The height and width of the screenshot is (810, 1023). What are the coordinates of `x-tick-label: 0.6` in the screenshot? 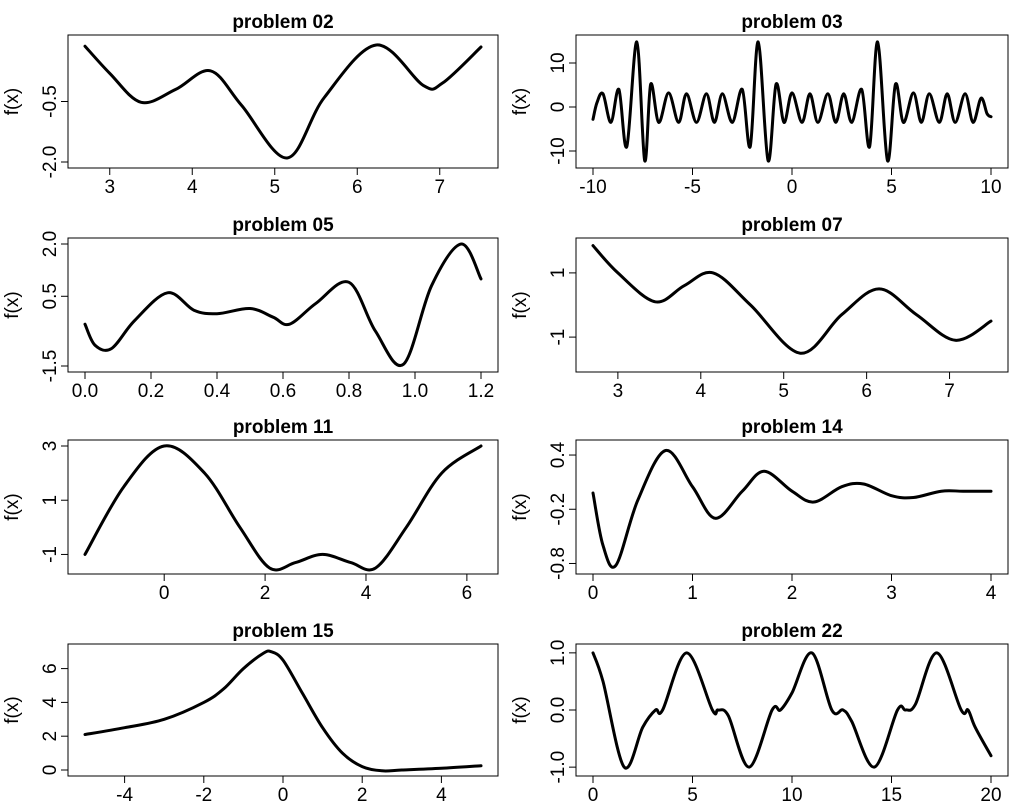 It's located at (283, 391).